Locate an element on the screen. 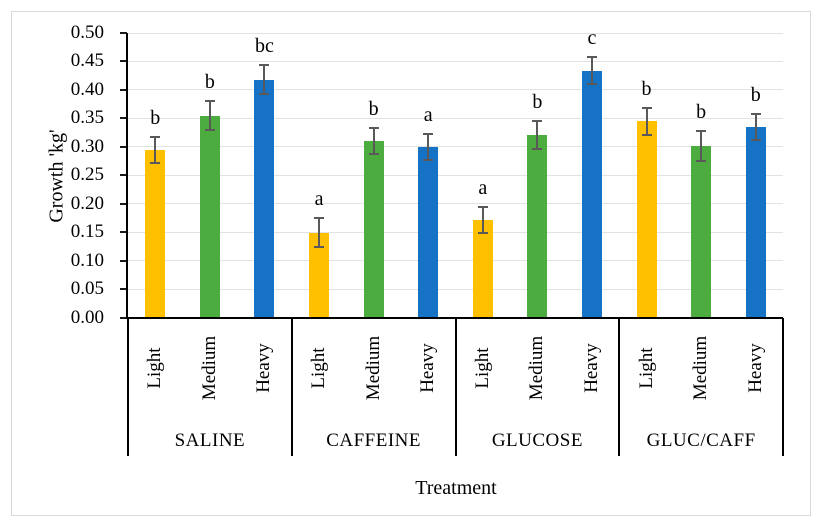 Image resolution: width=820 pixels, height=527 pixels. x-axis-line is located at coordinates (454, 317).